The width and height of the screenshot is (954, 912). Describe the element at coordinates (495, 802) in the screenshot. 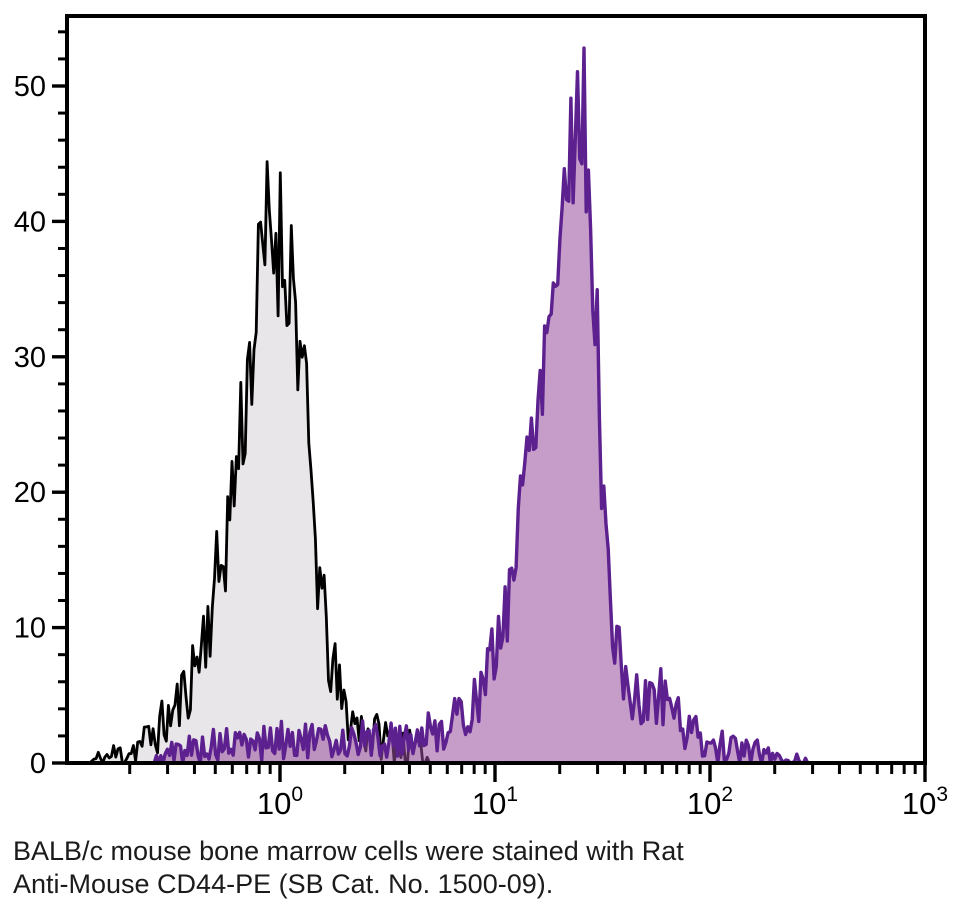

I see `x-axis-tick-label: 10¹` at that location.